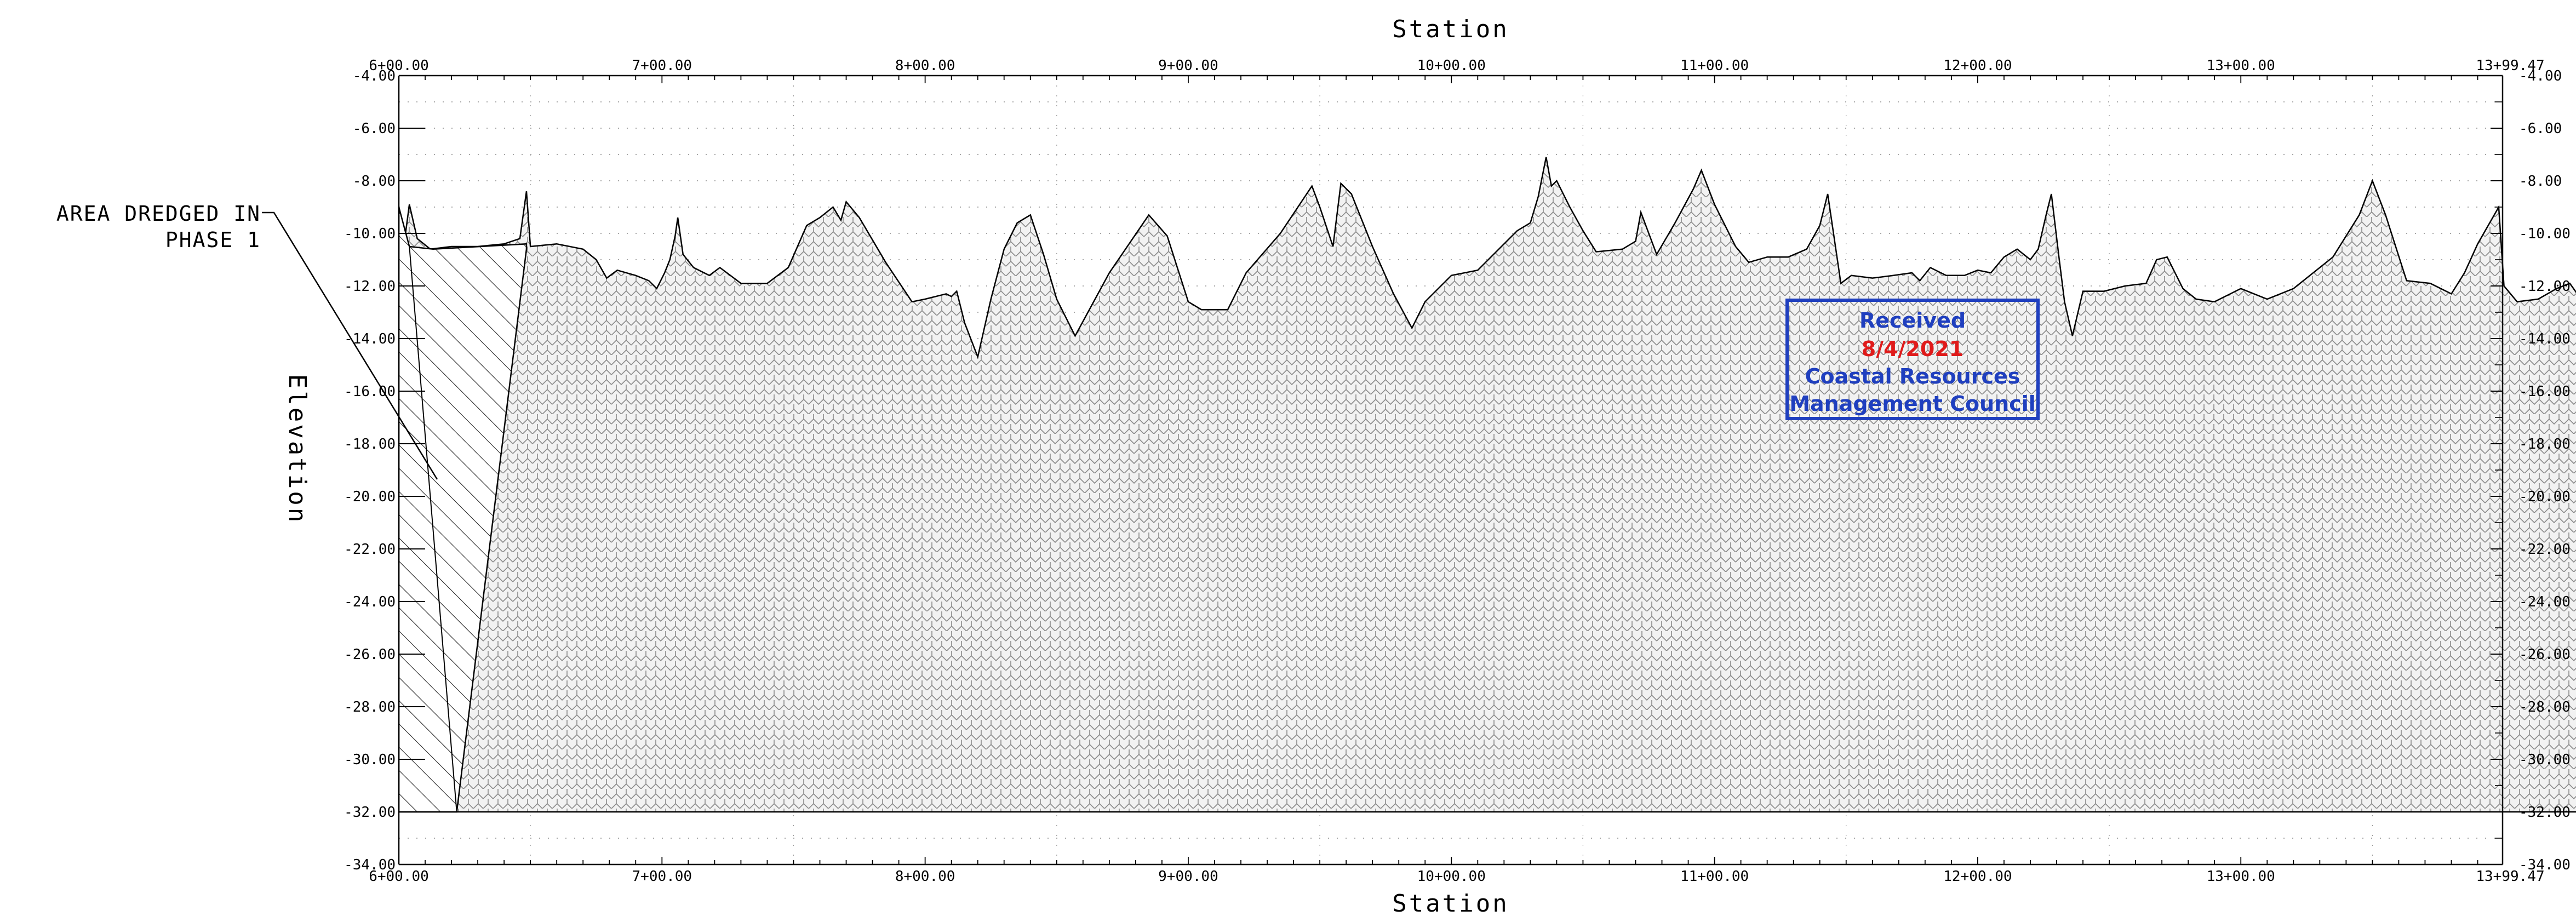 This screenshot has height=922, width=2576. What do you see at coordinates (2545, 865) in the screenshot?
I see `y-tick-label-right: -34.00` at bounding box center [2545, 865].